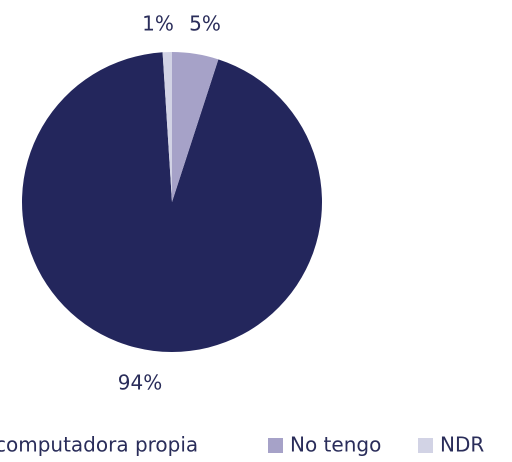  I want to click on data-label: 94%, so click(140, 383).